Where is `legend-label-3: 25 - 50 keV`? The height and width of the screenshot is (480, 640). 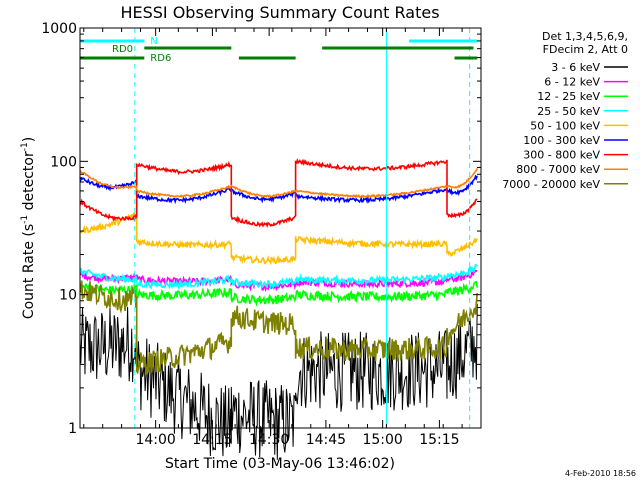
legend-label-3: 25 - 50 keV is located at coordinates (568, 111).